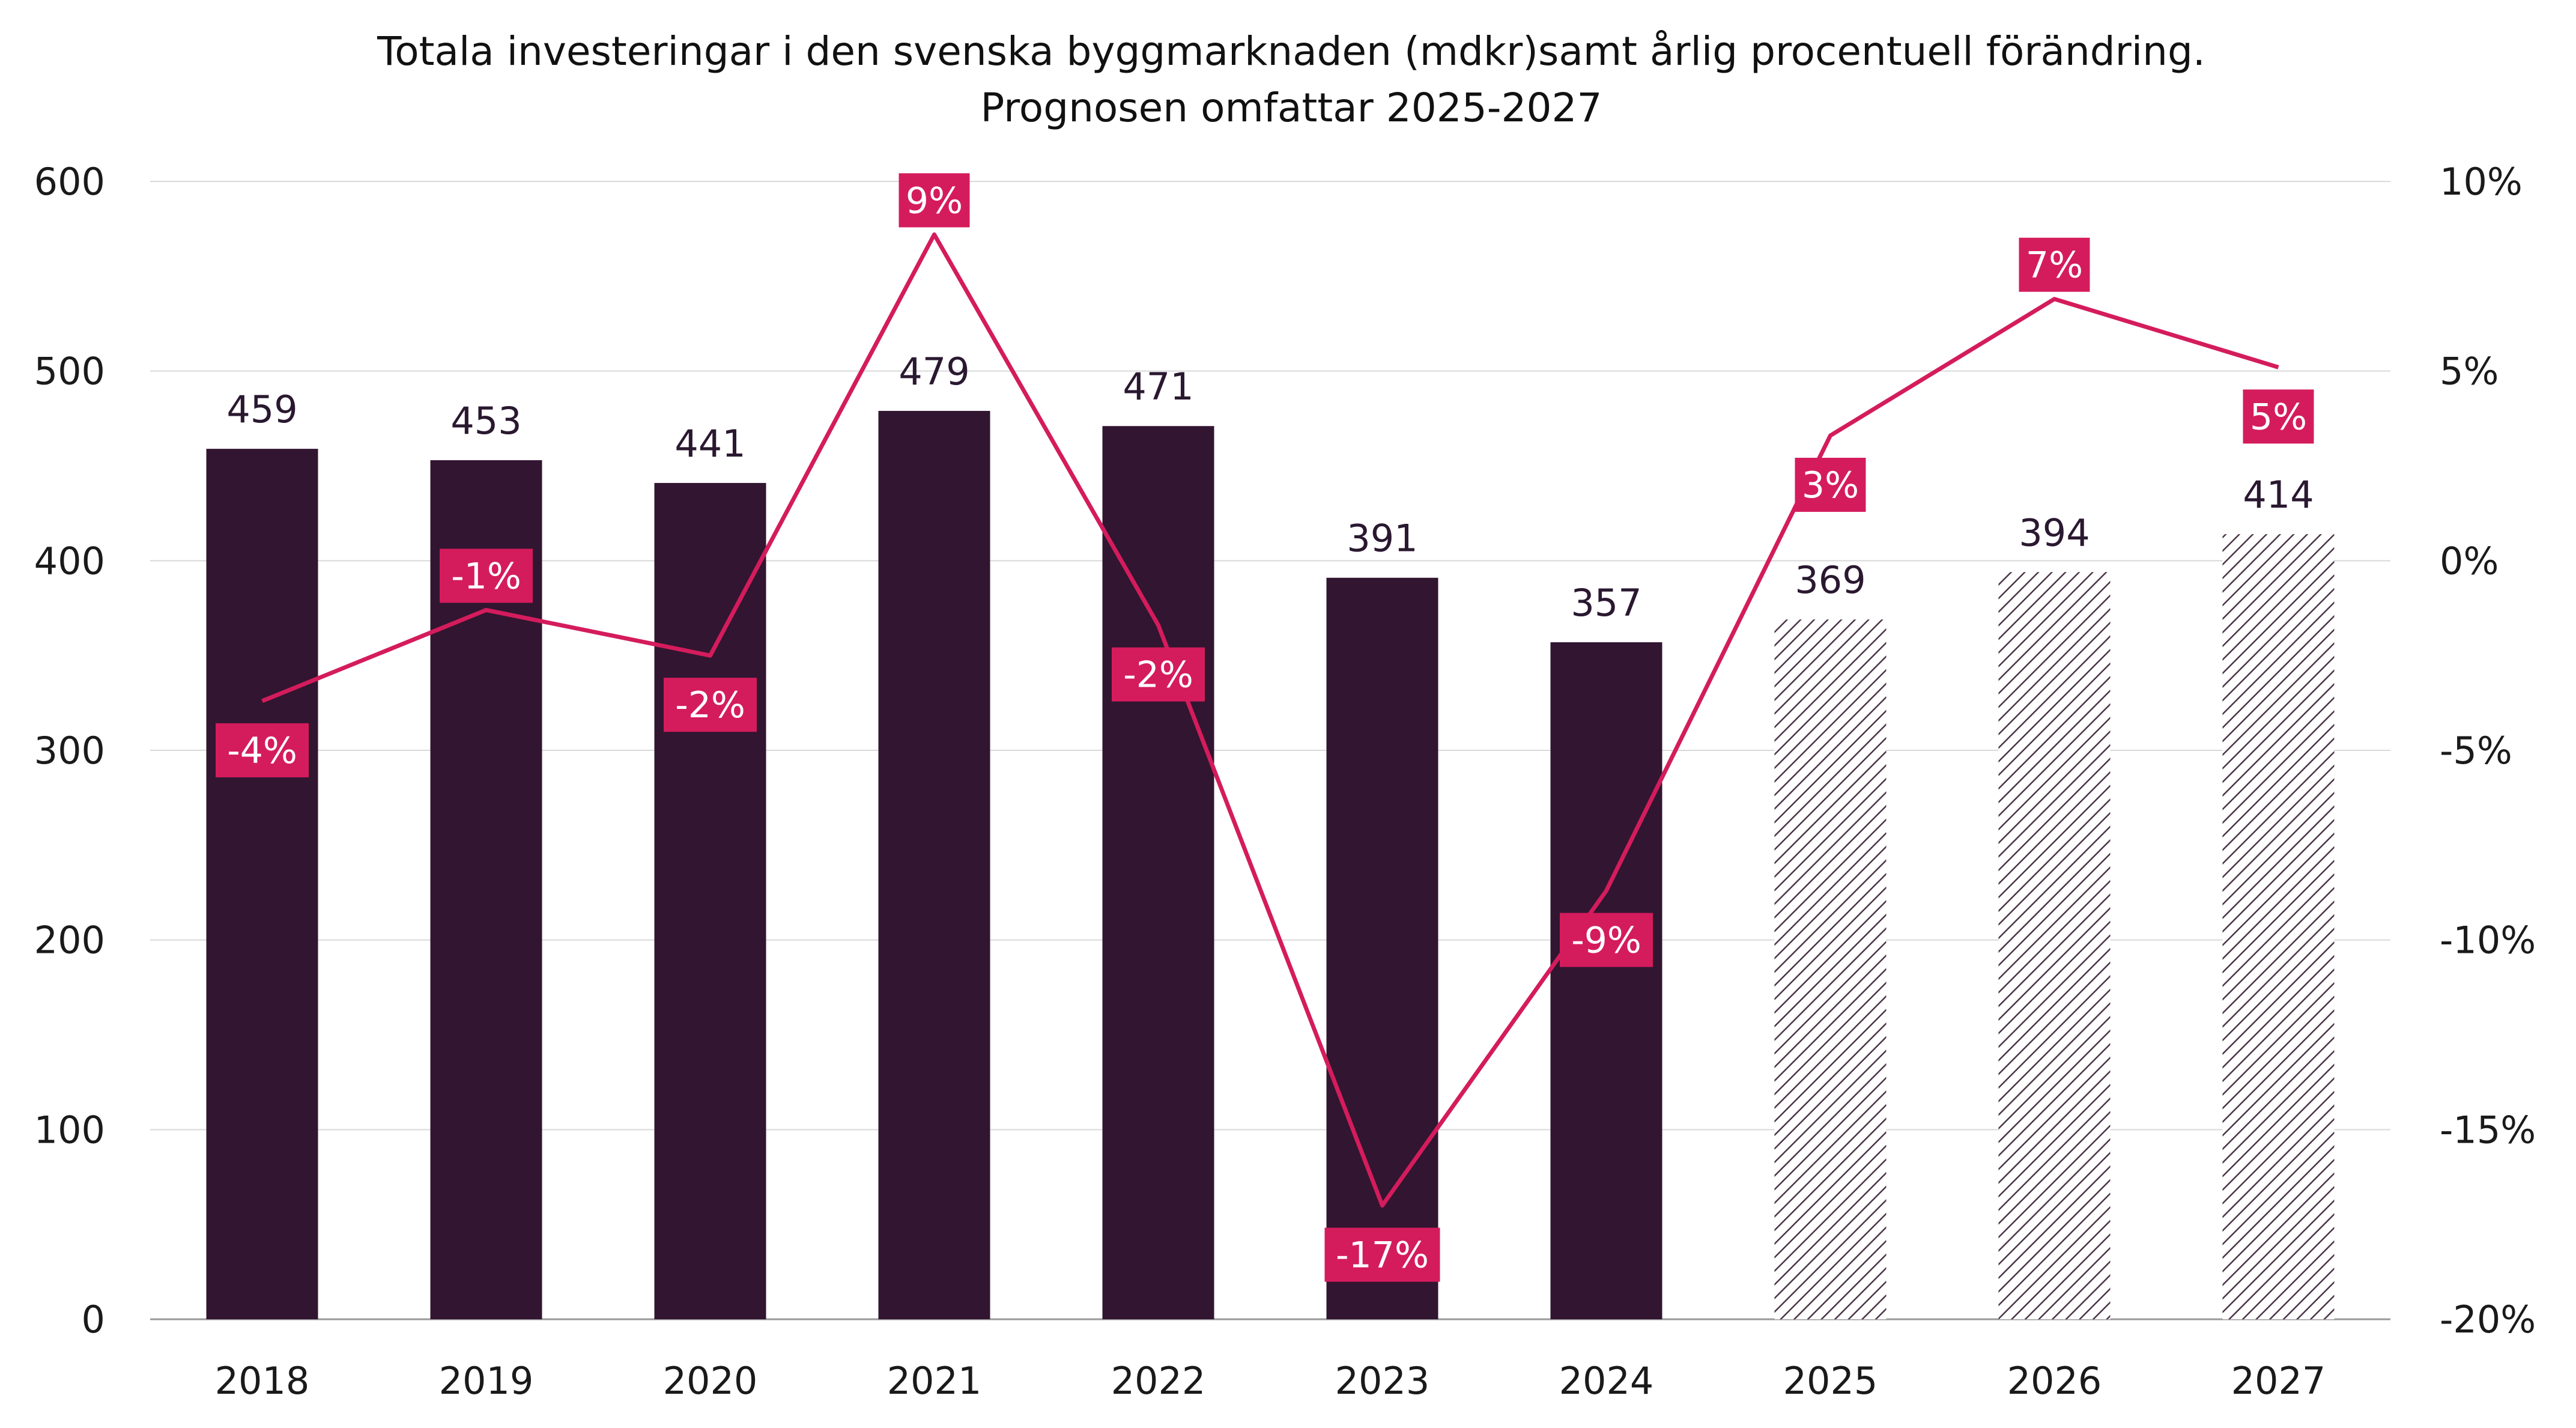 This screenshot has height=1428, width=2576. What do you see at coordinates (262, 1381) in the screenshot?
I see `x-axis-tick: 2018` at bounding box center [262, 1381].